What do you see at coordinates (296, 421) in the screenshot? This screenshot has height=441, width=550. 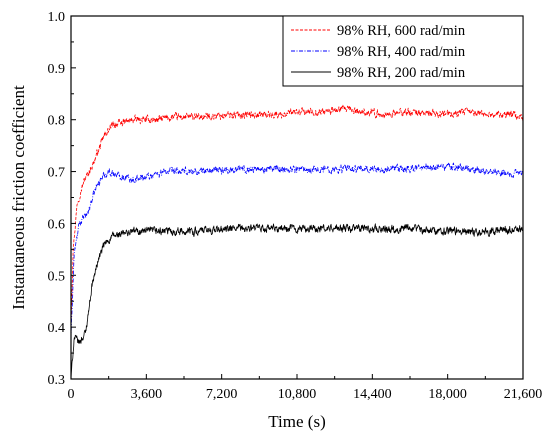 I see `x-axis-label: Time (s)` at bounding box center [296, 421].